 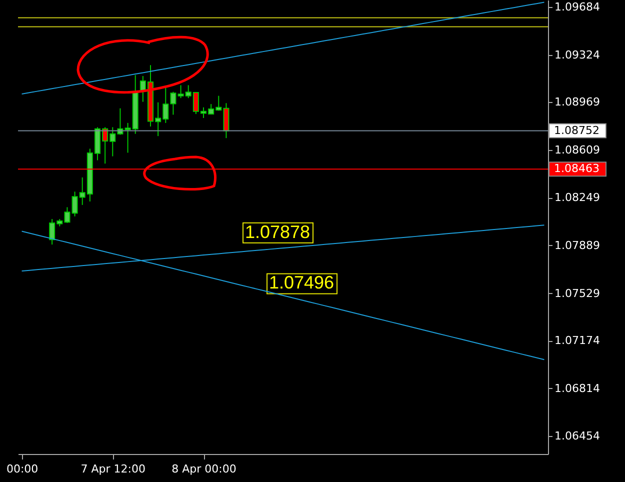 What do you see at coordinates (577, 388) in the screenshot?
I see `y-tick-label: 1.06814` at bounding box center [577, 388].